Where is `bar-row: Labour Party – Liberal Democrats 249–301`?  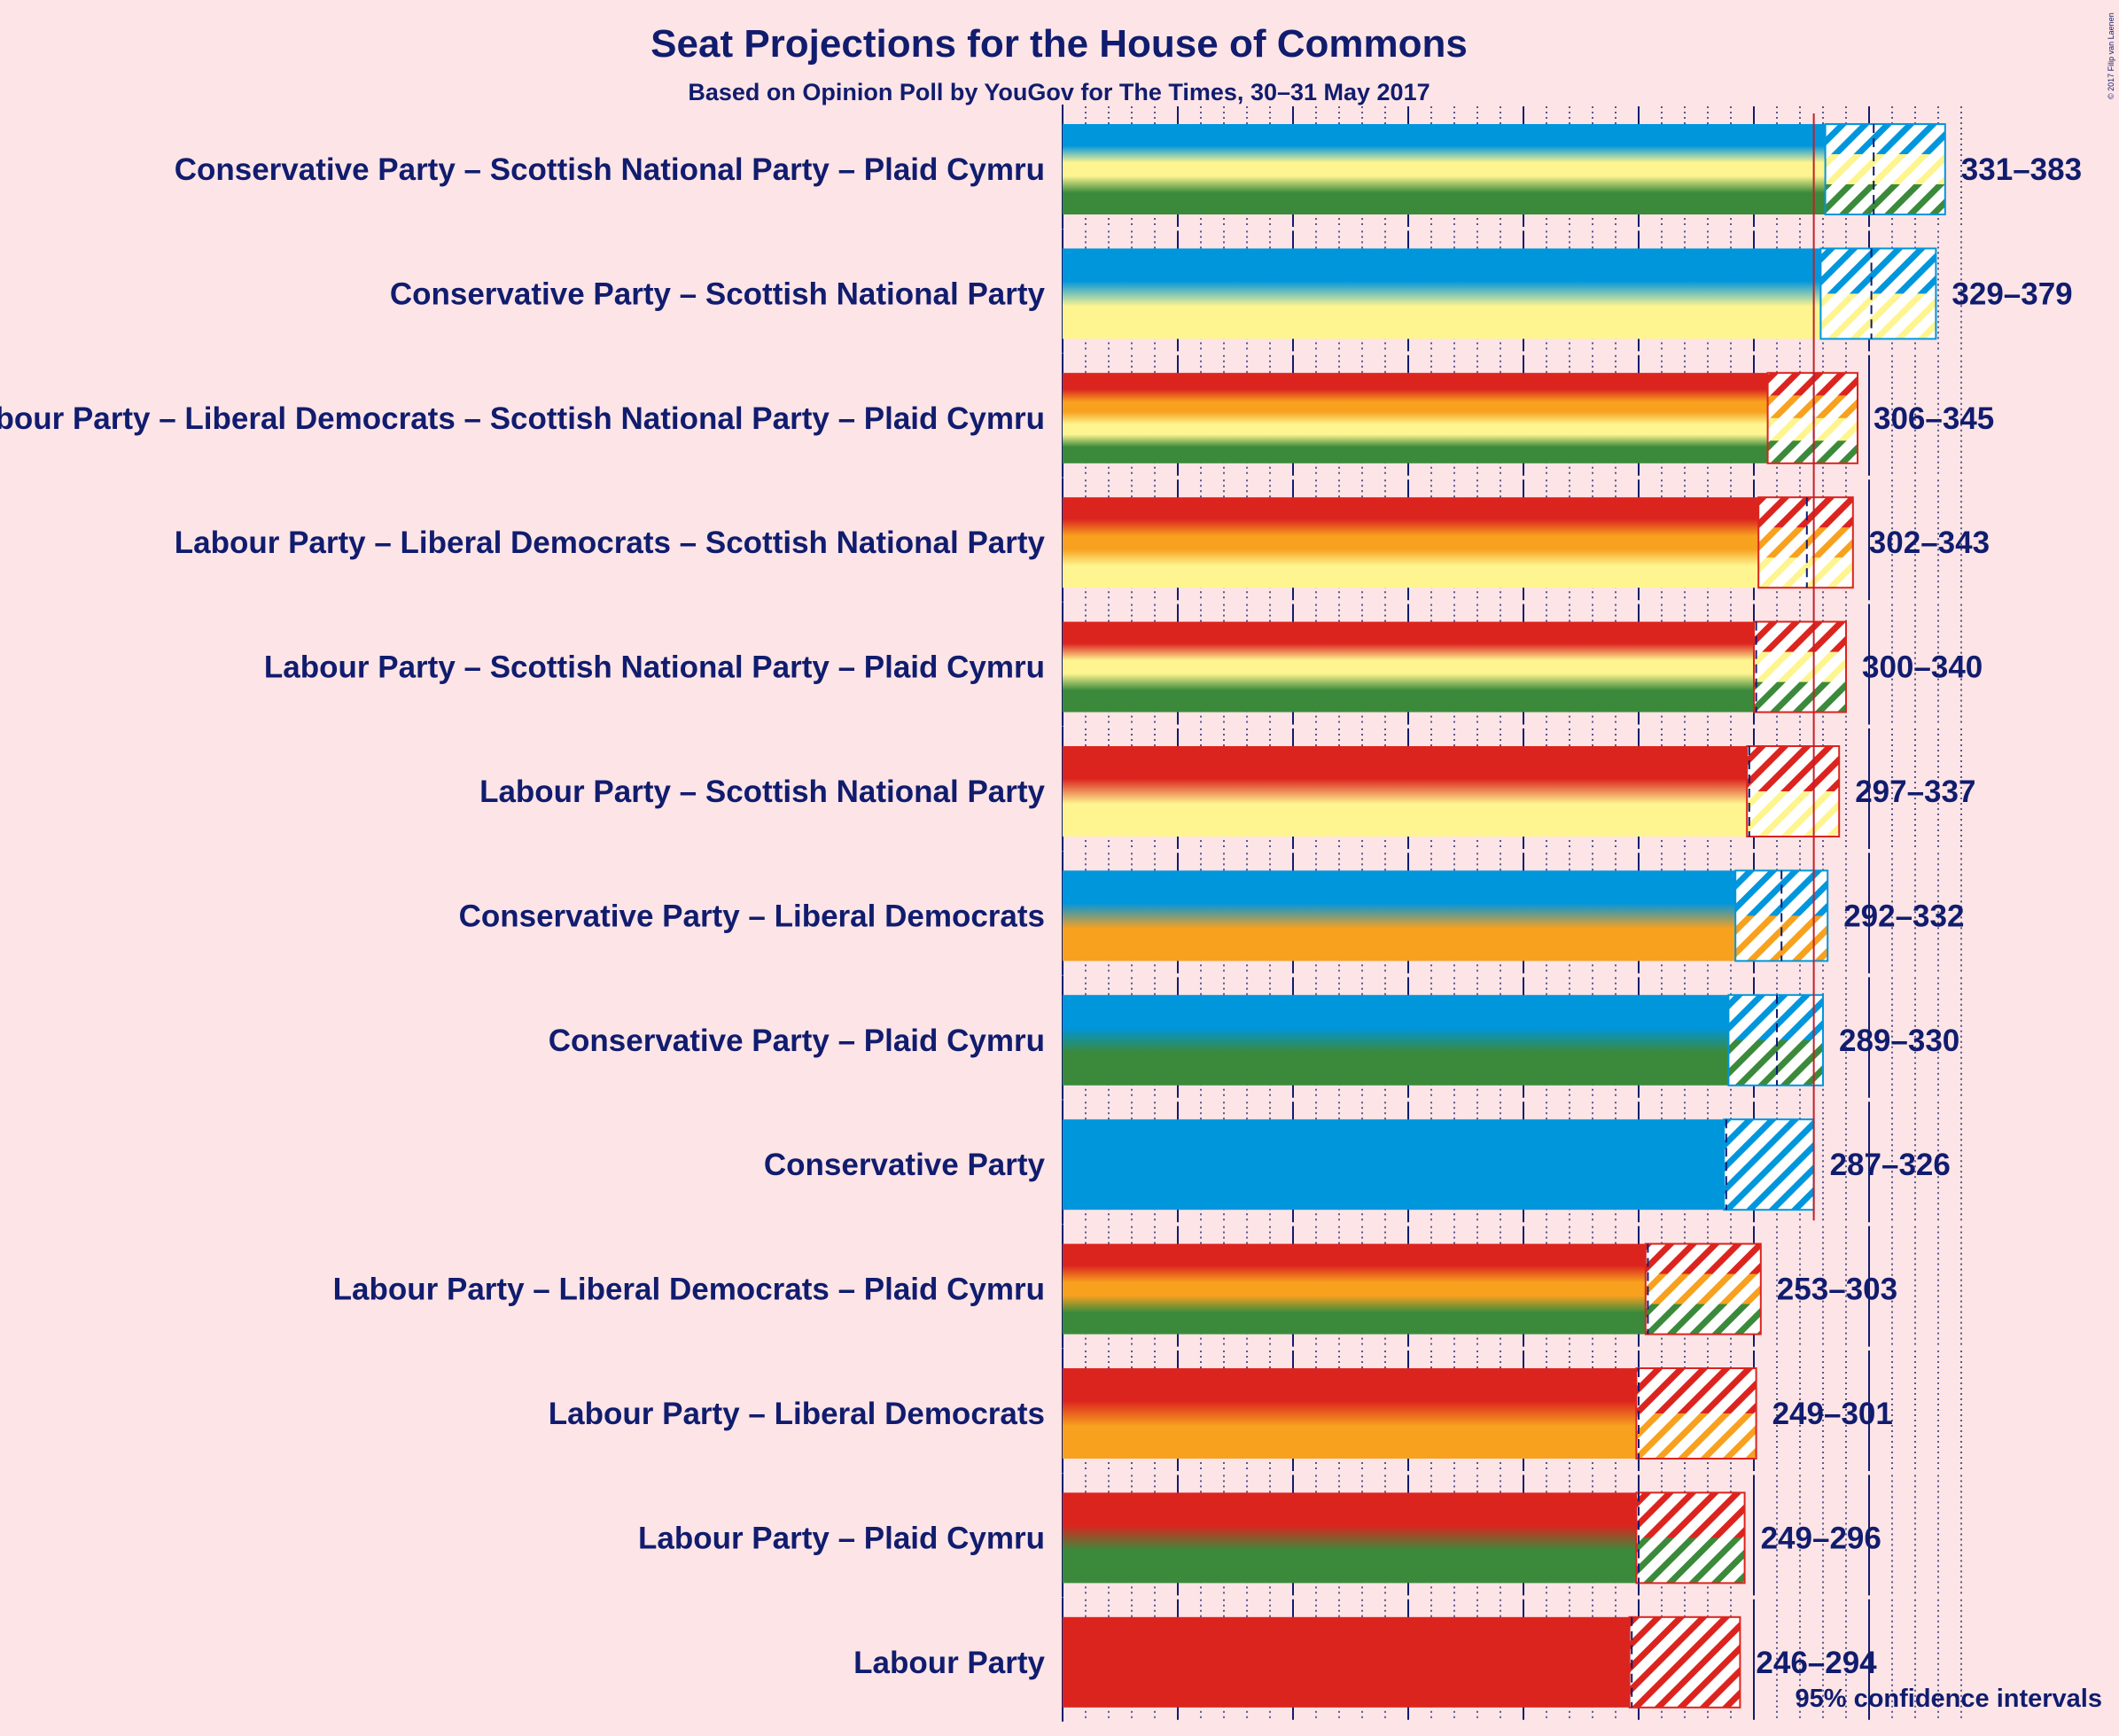
bar-row: Labour Party – Liberal Democrats 249–301 is located at coordinates (1256, 1411).